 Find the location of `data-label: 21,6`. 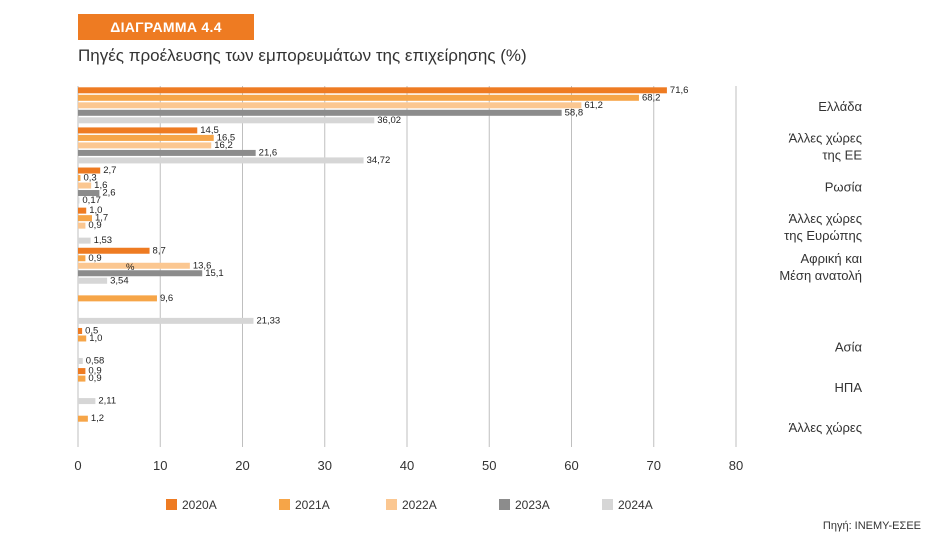

data-label: 21,6 is located at coordinates (268, 152).